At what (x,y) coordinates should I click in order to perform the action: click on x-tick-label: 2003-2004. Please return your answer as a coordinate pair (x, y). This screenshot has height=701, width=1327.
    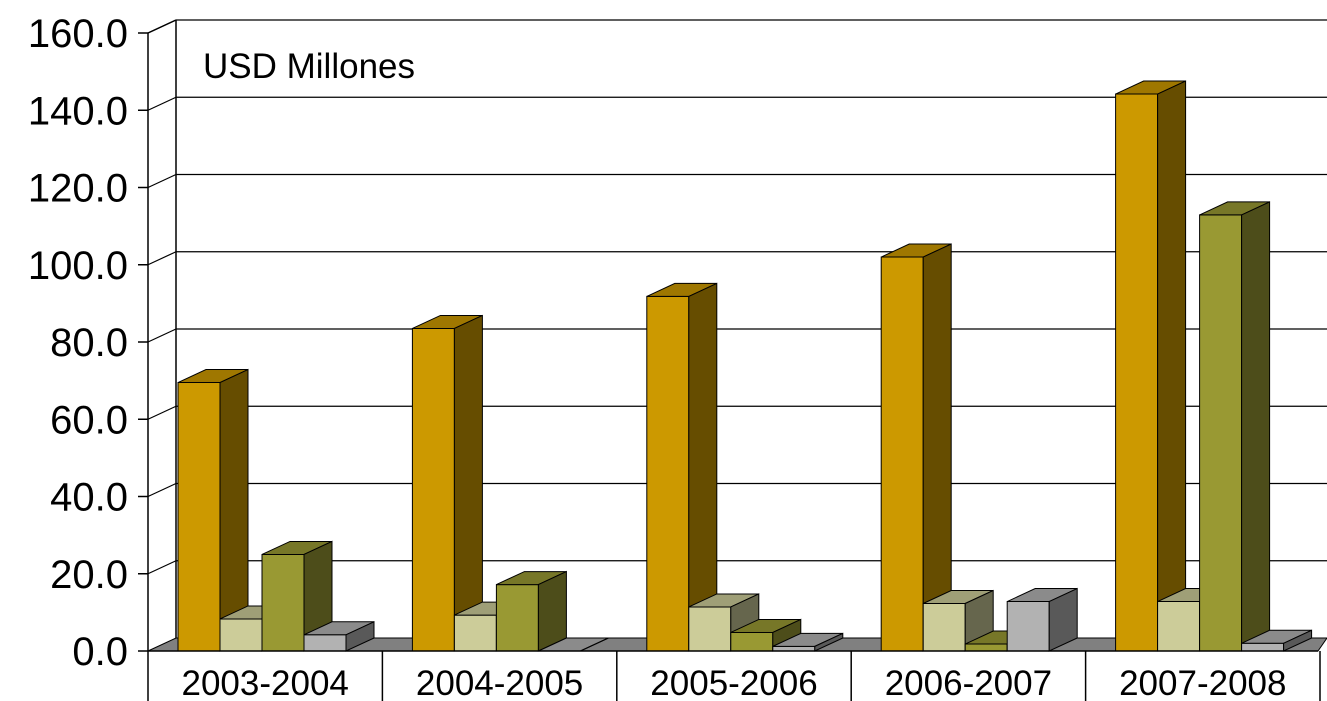
    Looking at the image, I should click on (265, 682).